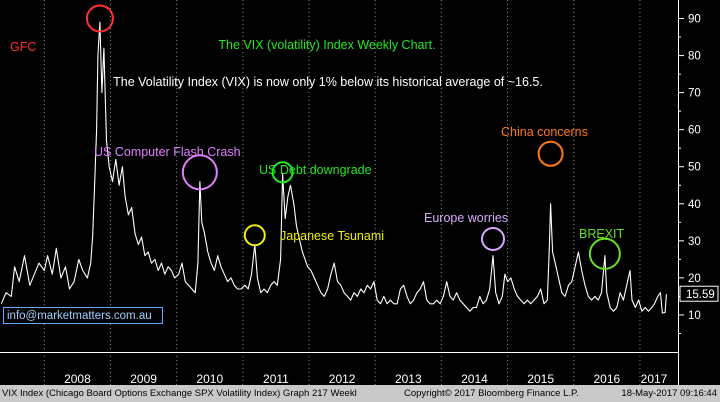 The image size is (720, 402). Describe the element at coordinates (360, 393) in the screenshot. I see `status-bar` at that location.